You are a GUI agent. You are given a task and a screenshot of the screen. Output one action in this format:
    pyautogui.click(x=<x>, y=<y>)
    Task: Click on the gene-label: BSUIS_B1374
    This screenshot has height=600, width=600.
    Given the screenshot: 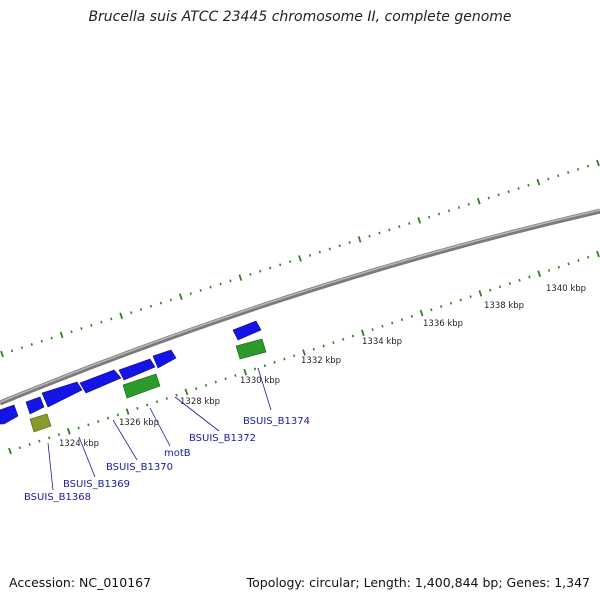 What is the action you would take?
    pyautogui.click(x=276, y=421)
    